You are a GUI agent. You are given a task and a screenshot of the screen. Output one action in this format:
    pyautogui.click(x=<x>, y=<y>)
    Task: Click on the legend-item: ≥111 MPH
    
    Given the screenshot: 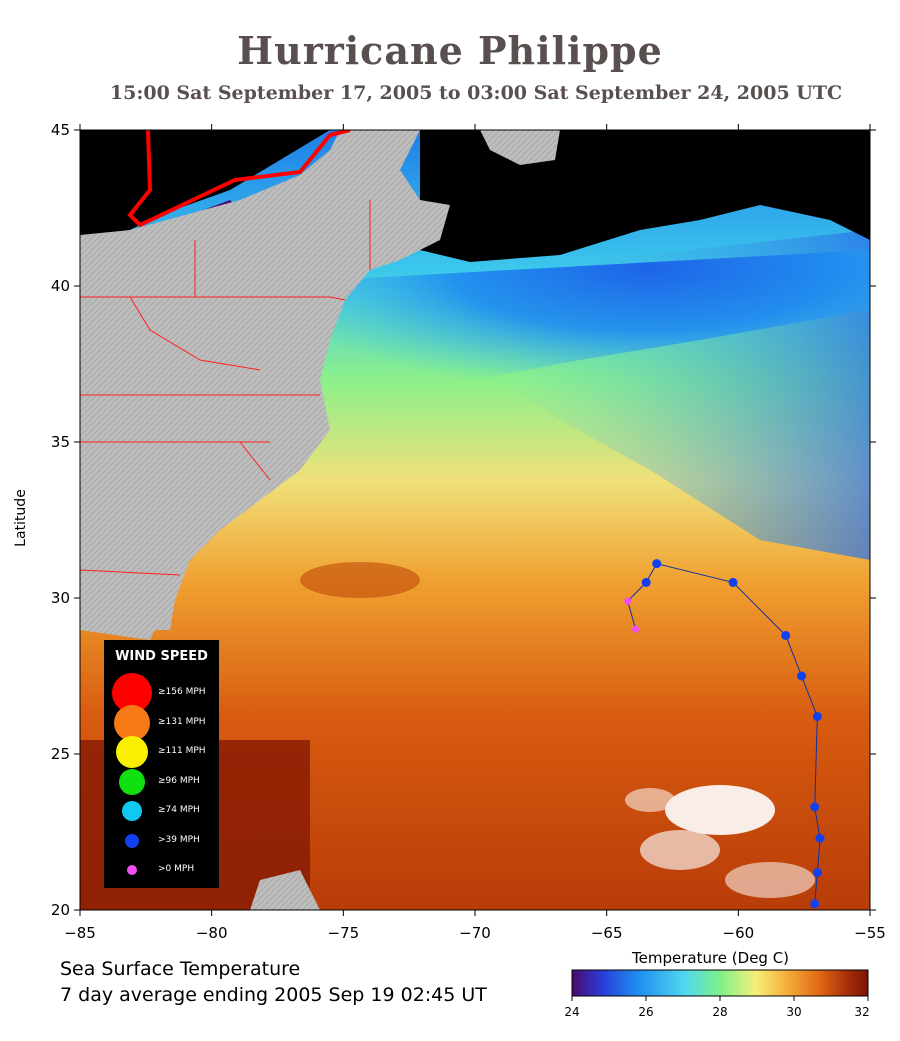 What is the action you would take?
    pyautogui.click(x=161, y=752)
    